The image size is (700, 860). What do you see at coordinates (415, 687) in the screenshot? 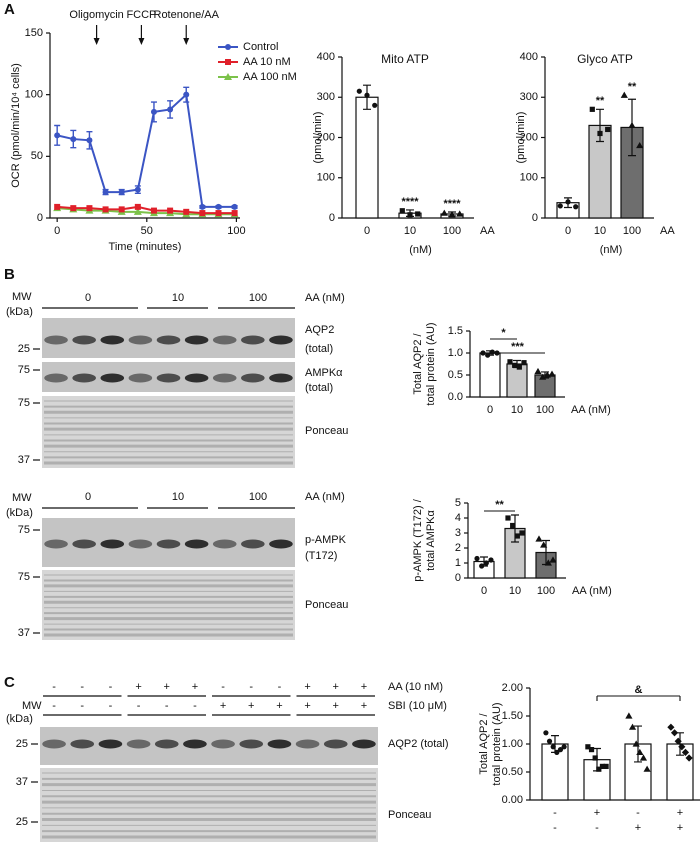
I see `row-label: AA (10 nM)` at bounding box center [415, 687].